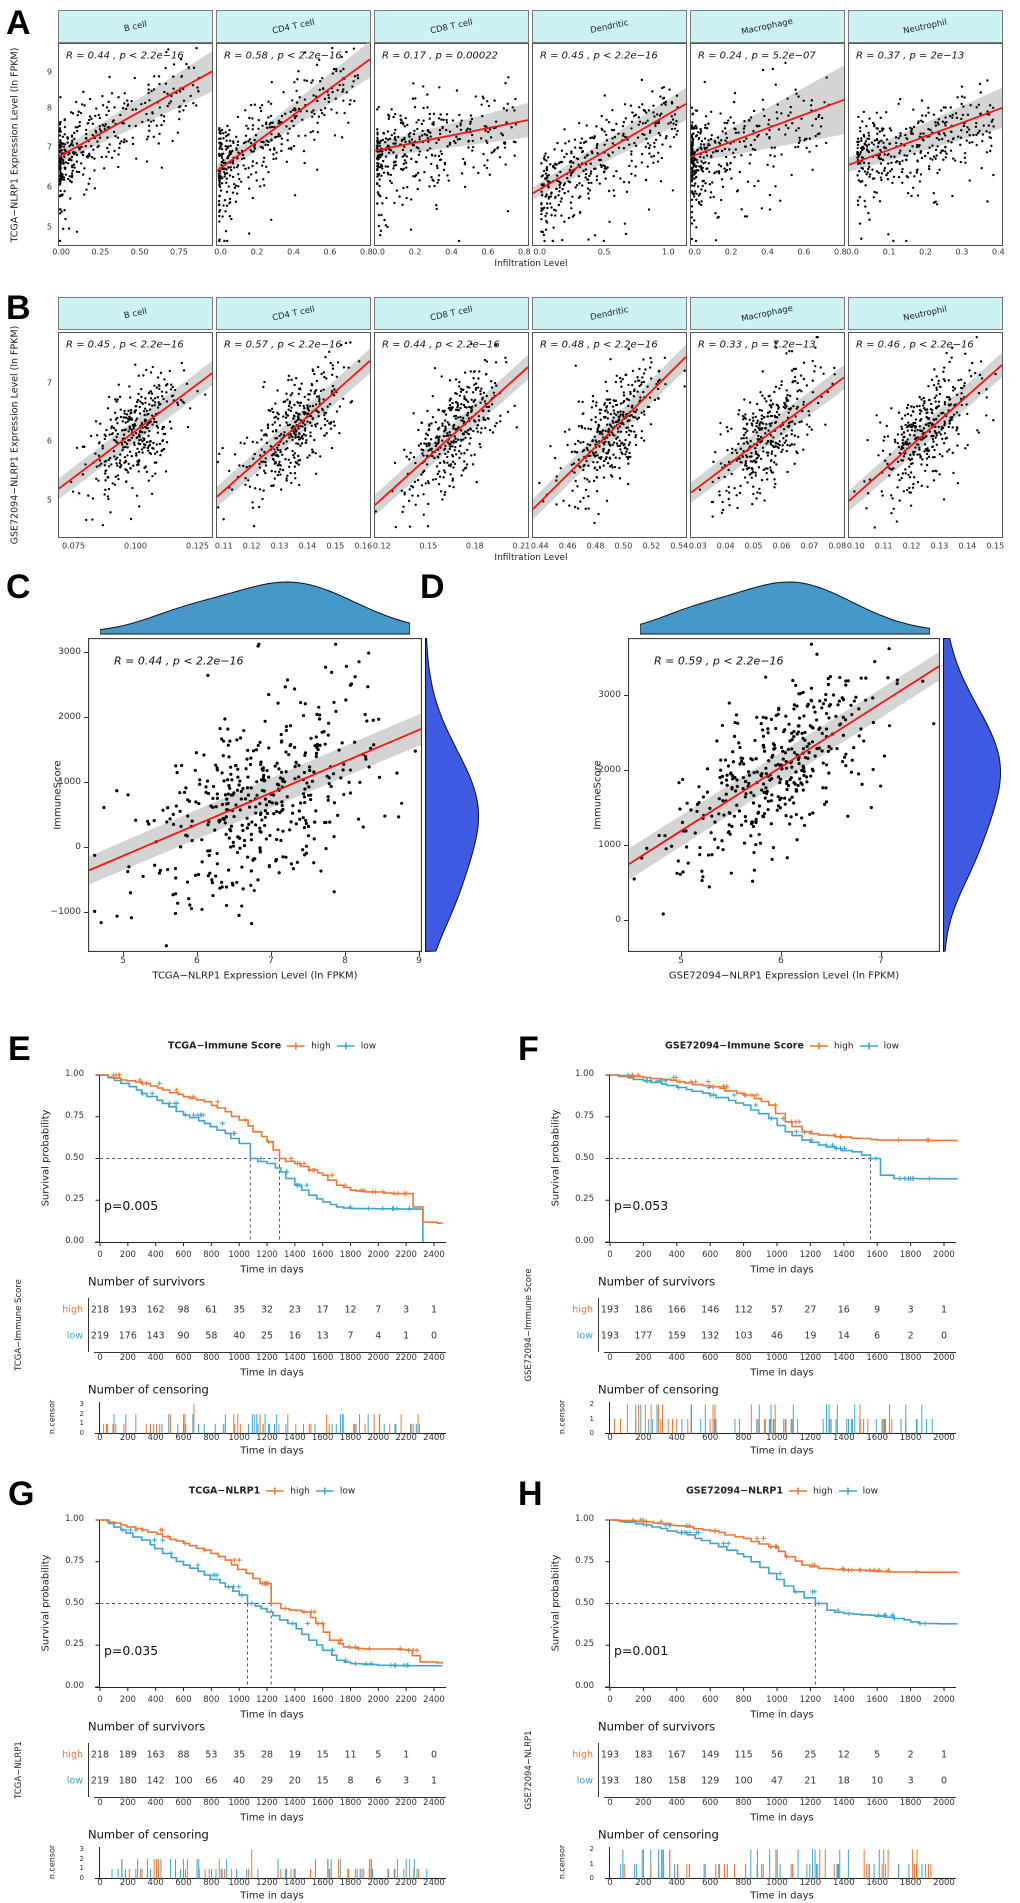 The height and width of the screenshot is (1903, 1020). Describe the element at coordinates (595, 546) in the screenshot. I see `x-tick-label: 0.48` at that location.